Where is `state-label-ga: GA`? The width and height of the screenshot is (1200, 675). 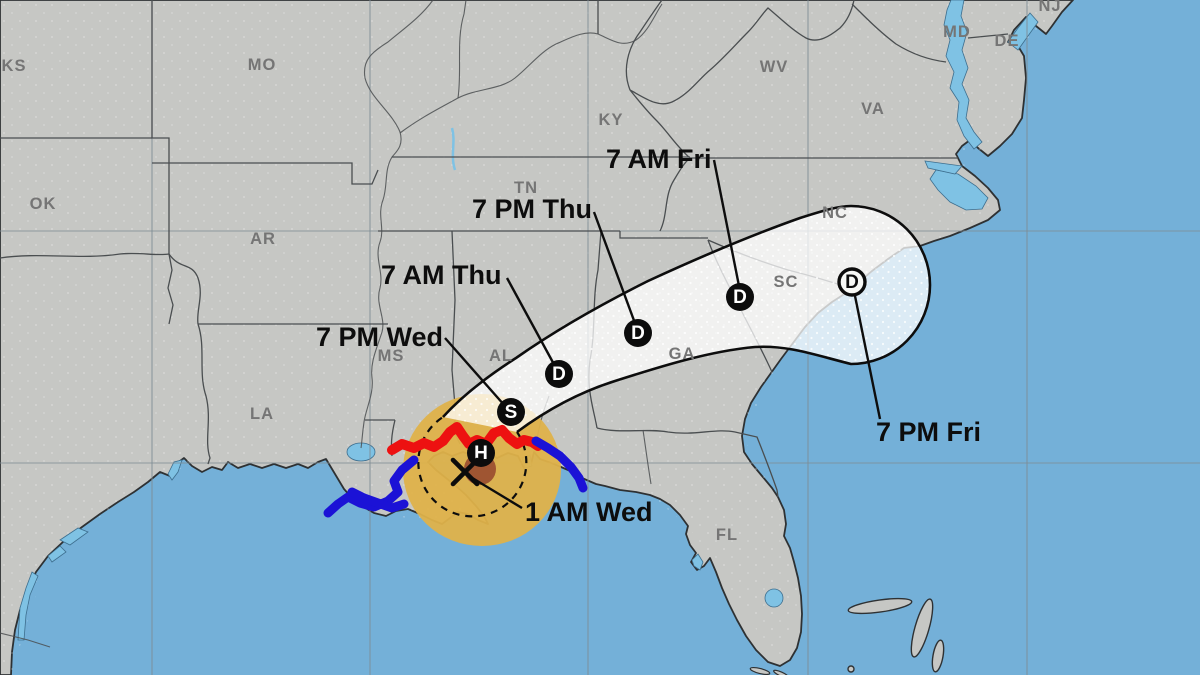
state-label-ga: GA is located at coordinates (682, 354).